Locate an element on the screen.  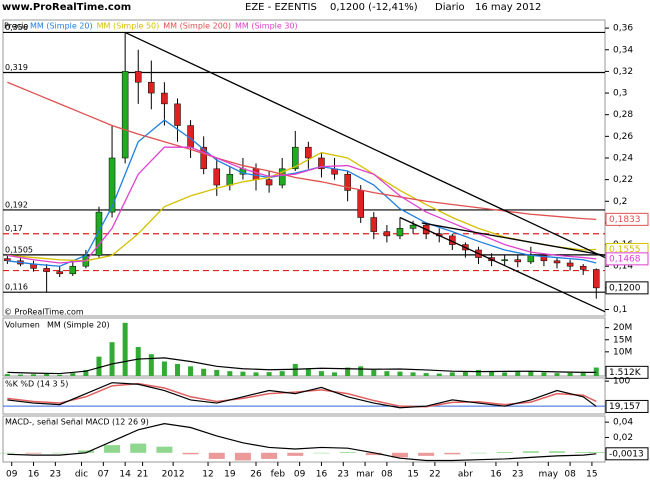
y-tick-label: 0,02 is located at coordinates (623, 438).